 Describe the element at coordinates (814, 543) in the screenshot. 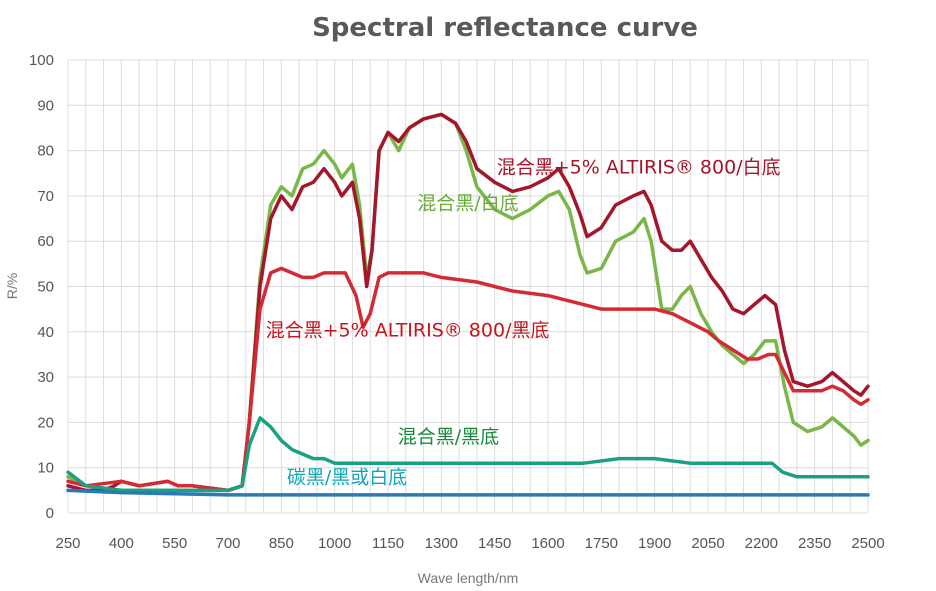

I see `x-tick-label: 2350` at that location.